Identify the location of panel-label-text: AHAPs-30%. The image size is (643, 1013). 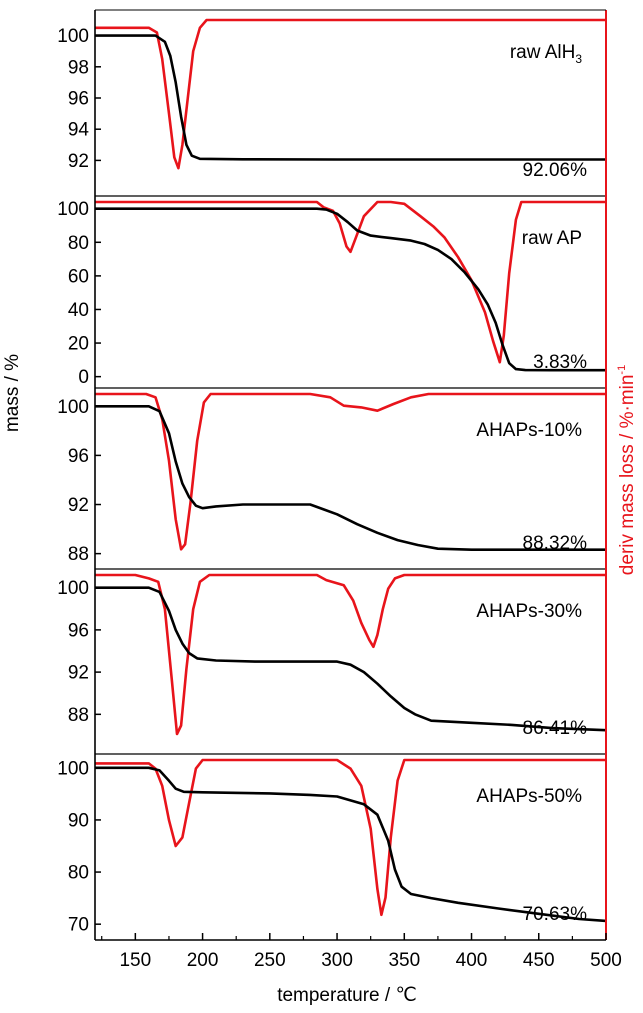
(529, 611).